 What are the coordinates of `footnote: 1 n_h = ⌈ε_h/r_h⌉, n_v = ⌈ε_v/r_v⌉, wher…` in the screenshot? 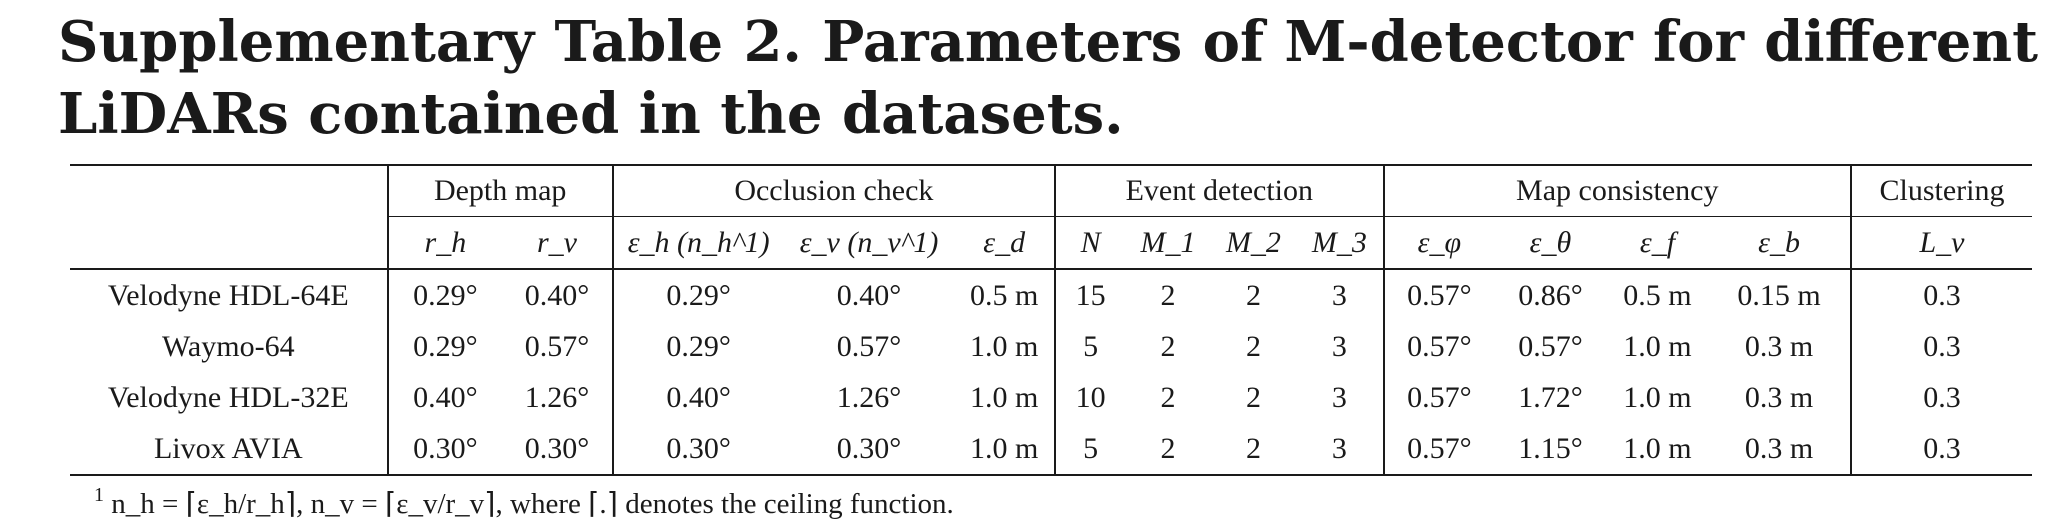 It's located at (524, 502).